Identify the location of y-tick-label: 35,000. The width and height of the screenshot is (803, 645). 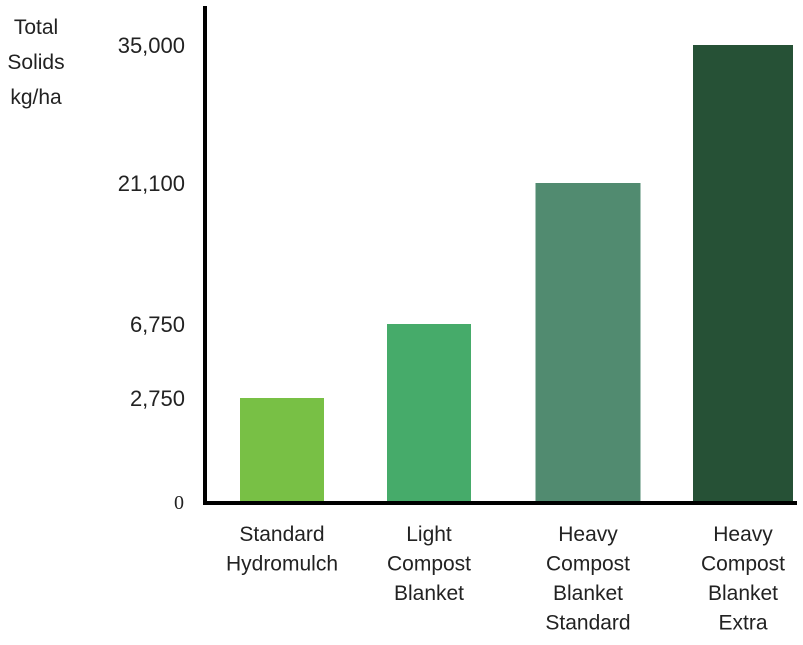
(151, 45).